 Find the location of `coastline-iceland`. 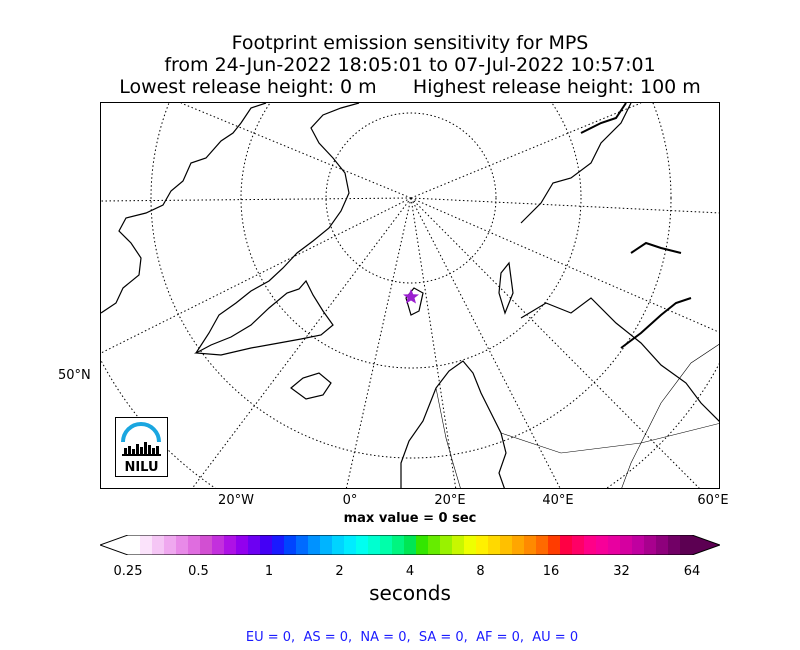

coastline-iceland is located at coordinates (311, 386).